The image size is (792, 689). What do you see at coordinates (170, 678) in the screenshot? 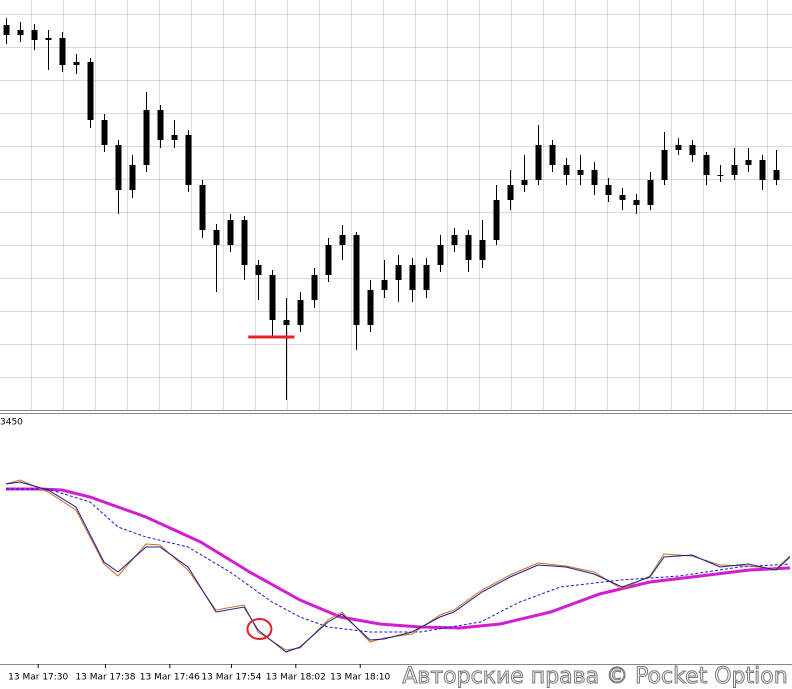
I see `x-tick-label: 13 Mar 17:46` at bounding box center [170, 678].